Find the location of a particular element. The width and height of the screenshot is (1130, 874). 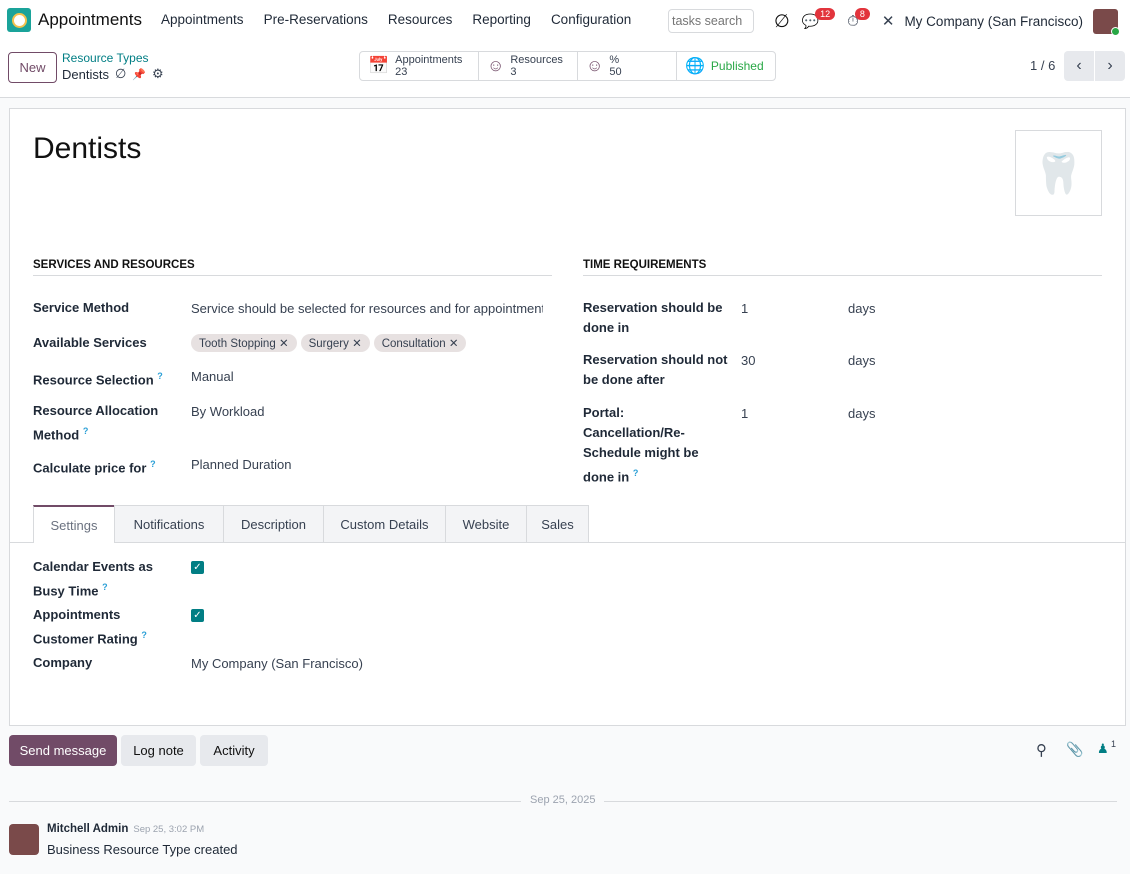

tasks-search-input is located at coordinates (711, 21).